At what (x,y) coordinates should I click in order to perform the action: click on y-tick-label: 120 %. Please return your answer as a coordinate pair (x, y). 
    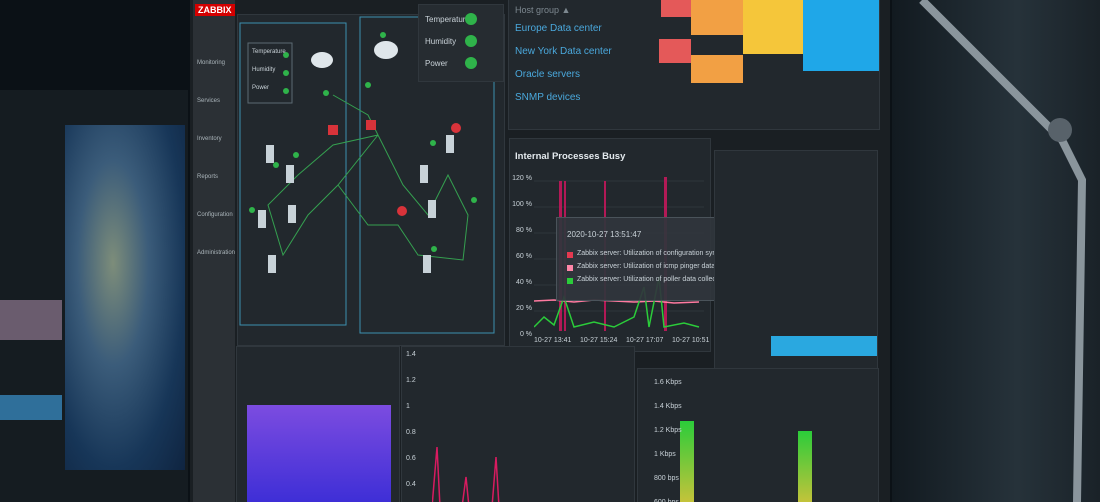
    Looking at the image, I should click on (522, 178).